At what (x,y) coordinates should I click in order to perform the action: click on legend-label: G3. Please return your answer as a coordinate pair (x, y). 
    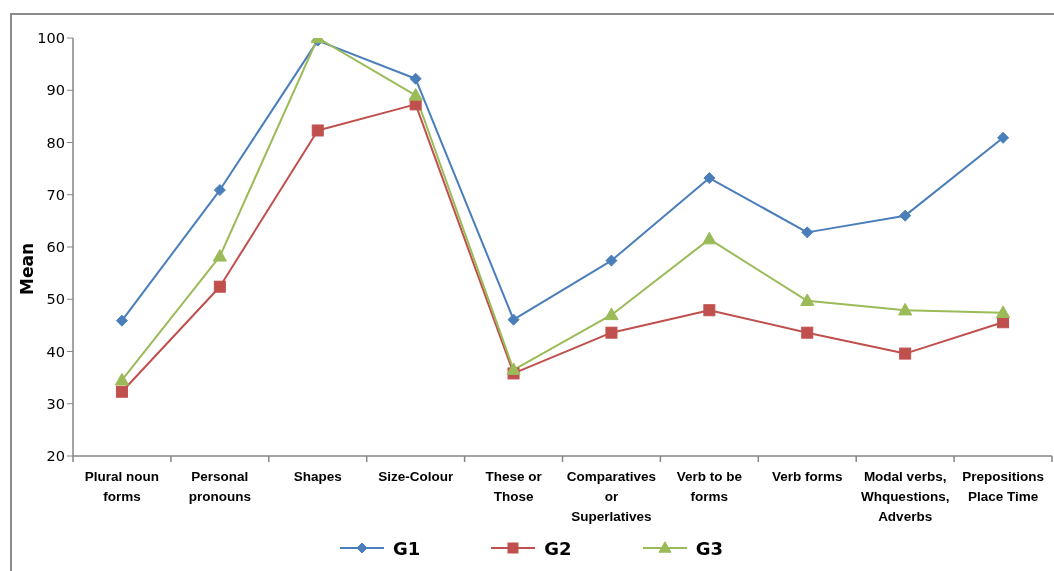
    Looking at the image, I should click on (709, 548).